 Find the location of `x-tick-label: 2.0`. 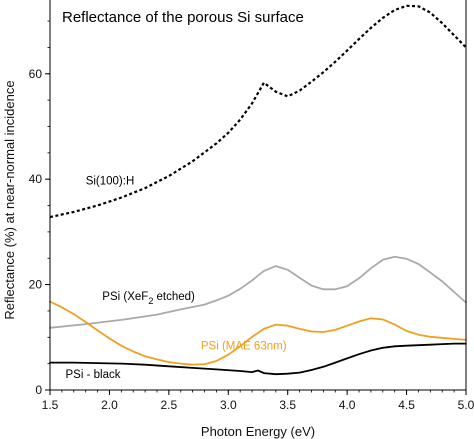

x-tick-label: 2.0 is located at coordinates (109, 405).